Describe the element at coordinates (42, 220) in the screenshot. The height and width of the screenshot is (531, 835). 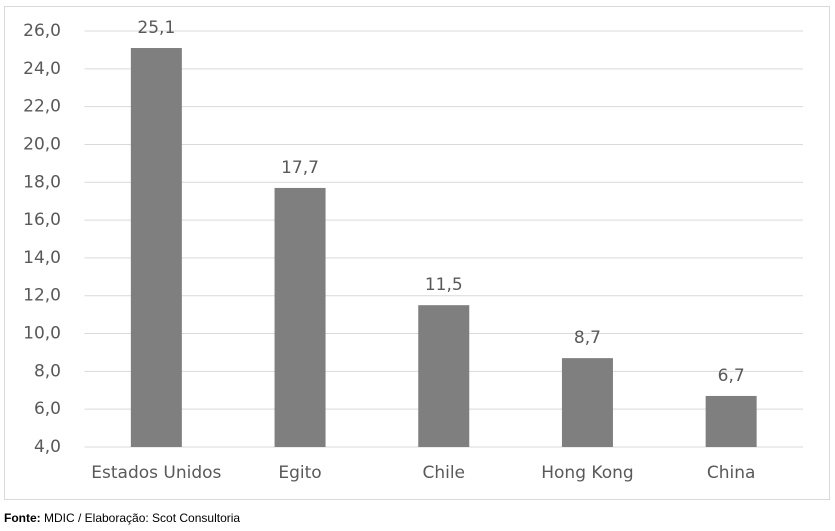
I see `y-tick-label: 16,0` at that location.